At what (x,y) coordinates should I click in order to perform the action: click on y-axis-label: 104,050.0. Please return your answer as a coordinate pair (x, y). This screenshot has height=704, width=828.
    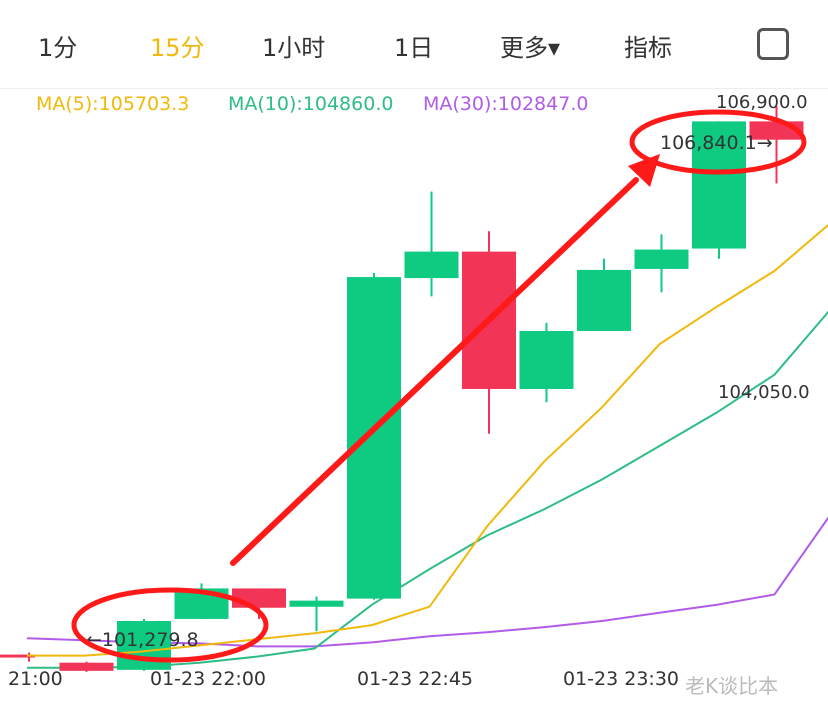
    Looking at the image, I should click on (764, 392).